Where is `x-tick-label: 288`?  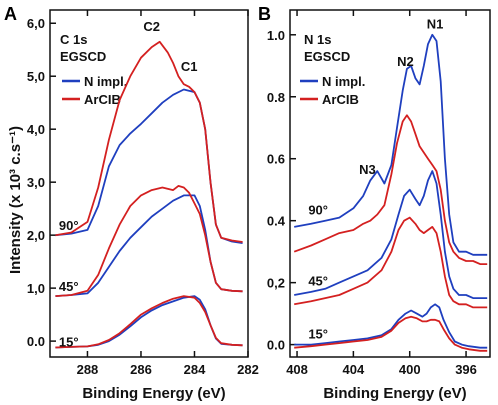 x-tick-label: 288 is located at coordinates (88, 369).